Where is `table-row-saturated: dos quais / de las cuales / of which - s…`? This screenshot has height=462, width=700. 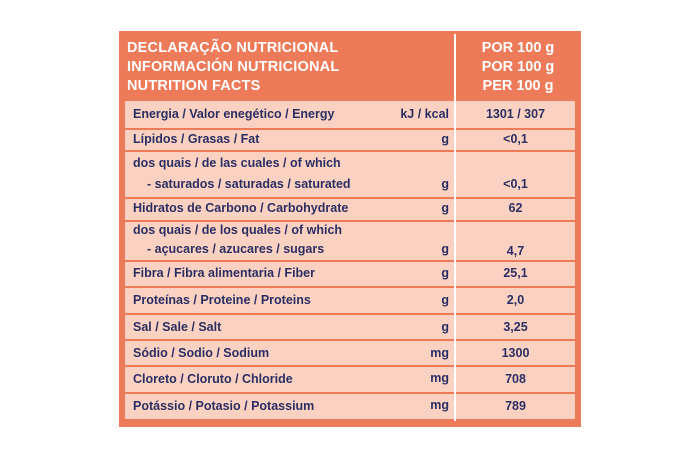
table-row-saturated: dos quais / de las cuales / of which - s… is located at coordinates (350, 174).